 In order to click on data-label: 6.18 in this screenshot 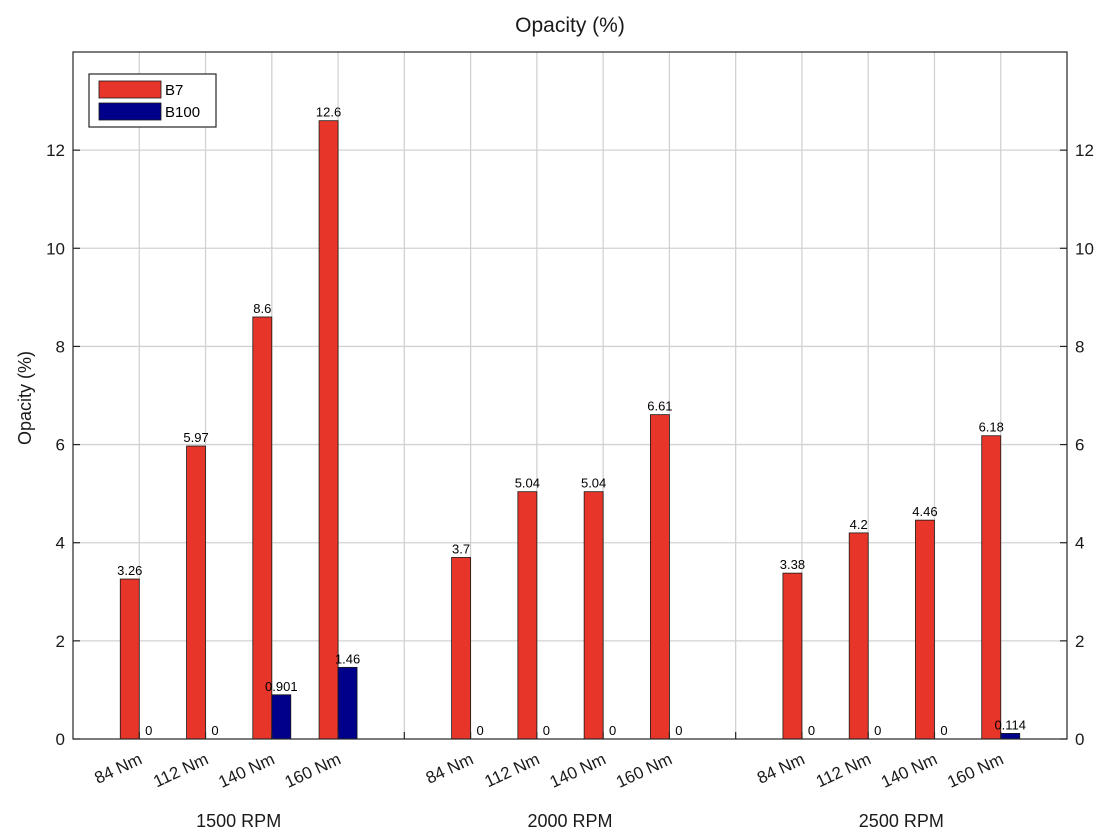, I will do `click(991, 427)`.